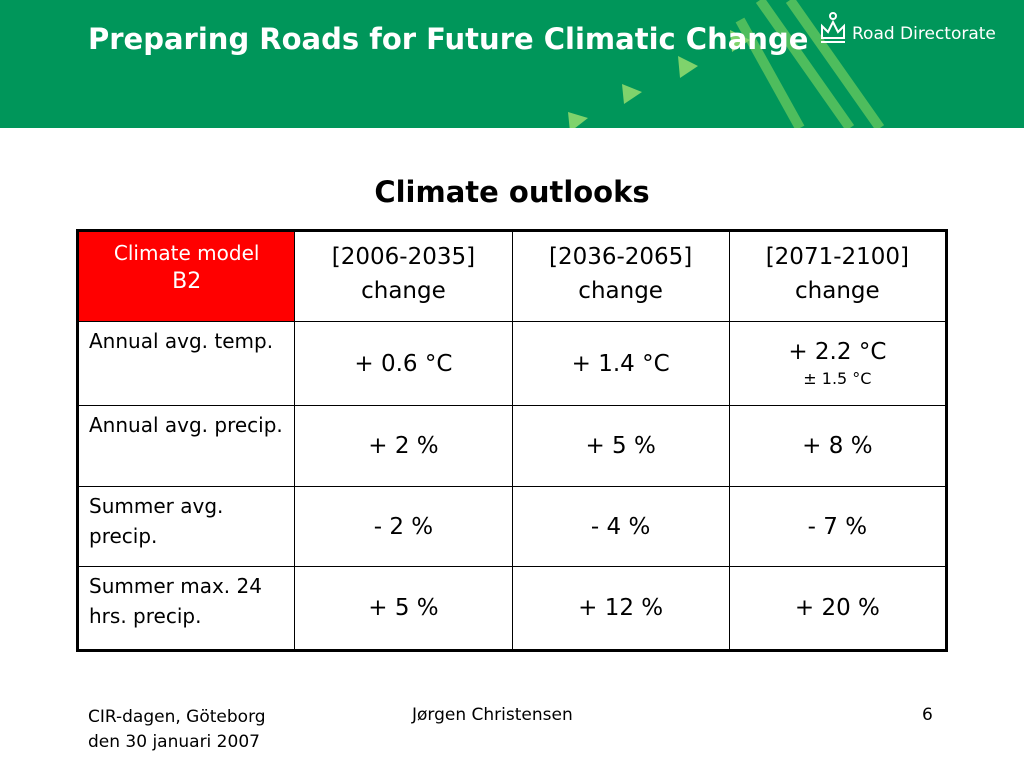 The width and height of the screenshot is (1024, 768). Describe the element at coordinates (403, 526) in the screenshot. I see `table-cell: - 2 %` at that location.